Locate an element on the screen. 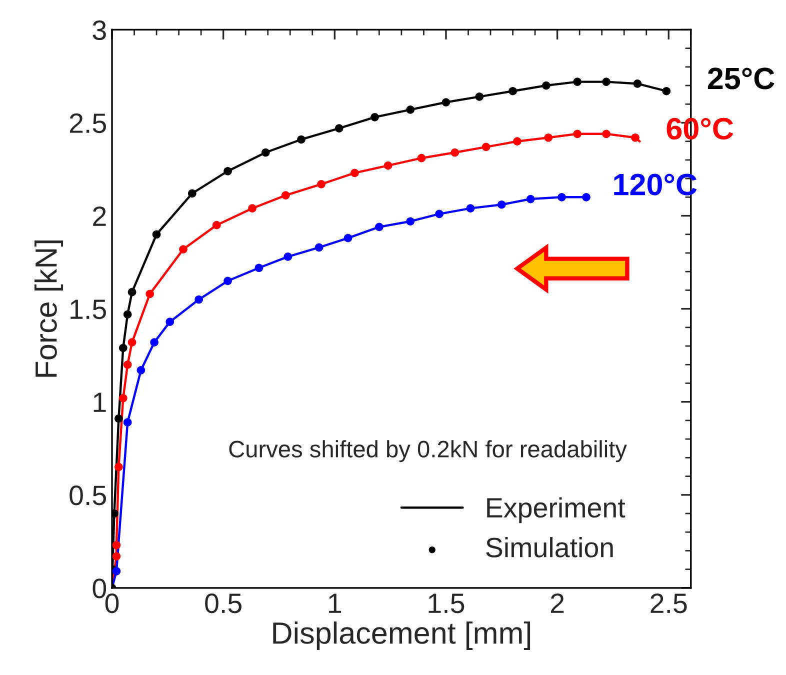  x-tick-label: 2.5 is located at coordinates (668, 604).